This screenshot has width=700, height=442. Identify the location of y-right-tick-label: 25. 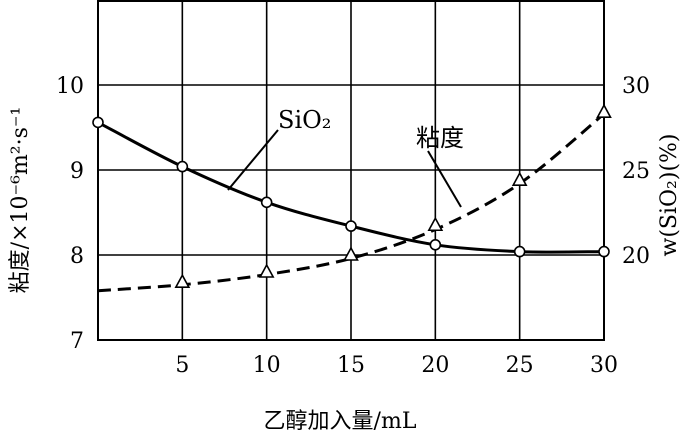
(636, 171).